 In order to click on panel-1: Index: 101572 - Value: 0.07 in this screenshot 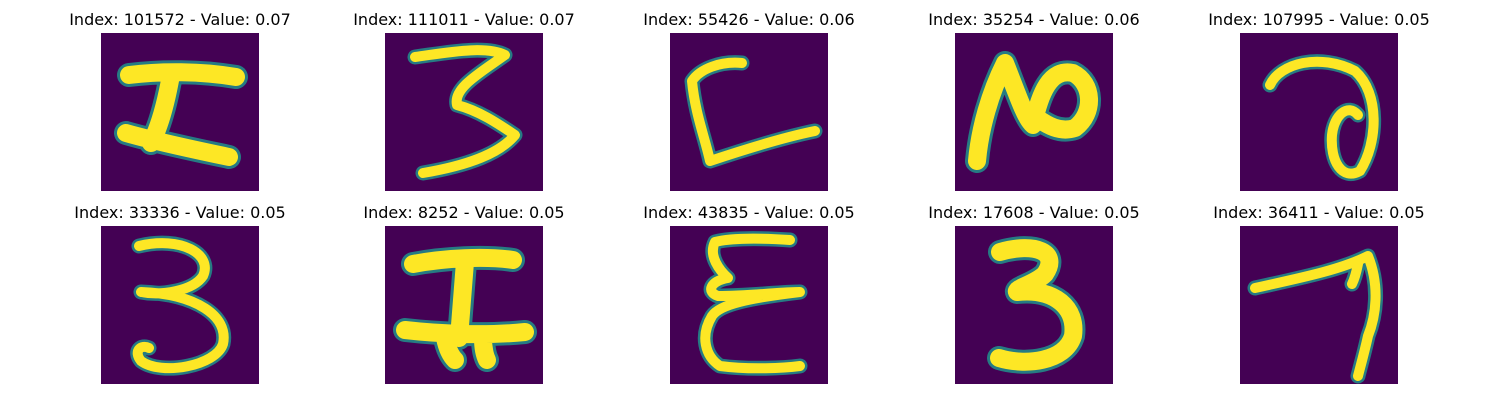, I will do `click(180, 105)`.